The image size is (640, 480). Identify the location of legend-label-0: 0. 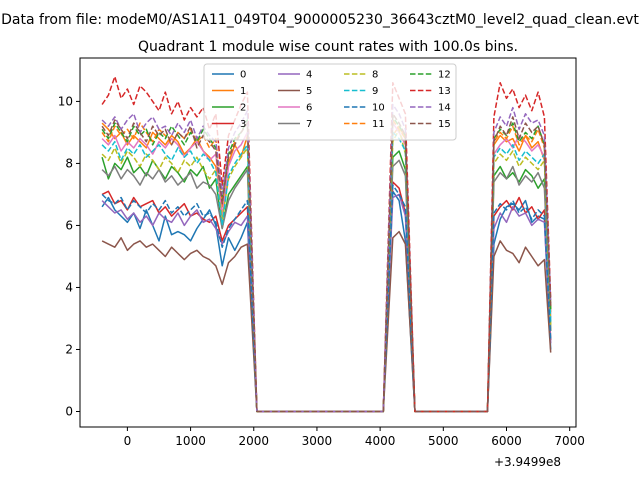
(243, 75).